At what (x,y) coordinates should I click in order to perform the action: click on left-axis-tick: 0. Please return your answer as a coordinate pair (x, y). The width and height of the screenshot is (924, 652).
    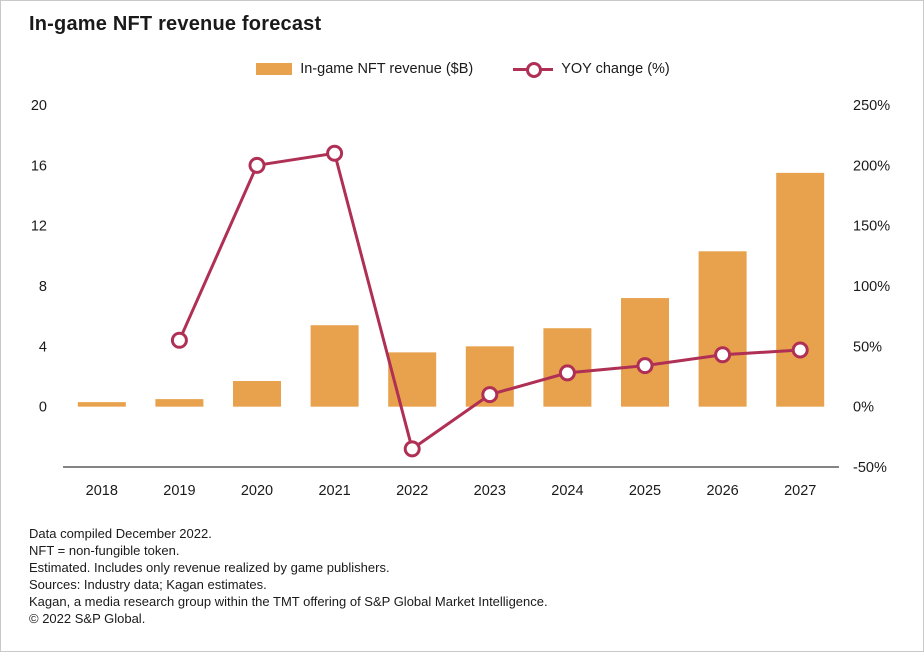
    Looking at the image, I should click on (43, 408).